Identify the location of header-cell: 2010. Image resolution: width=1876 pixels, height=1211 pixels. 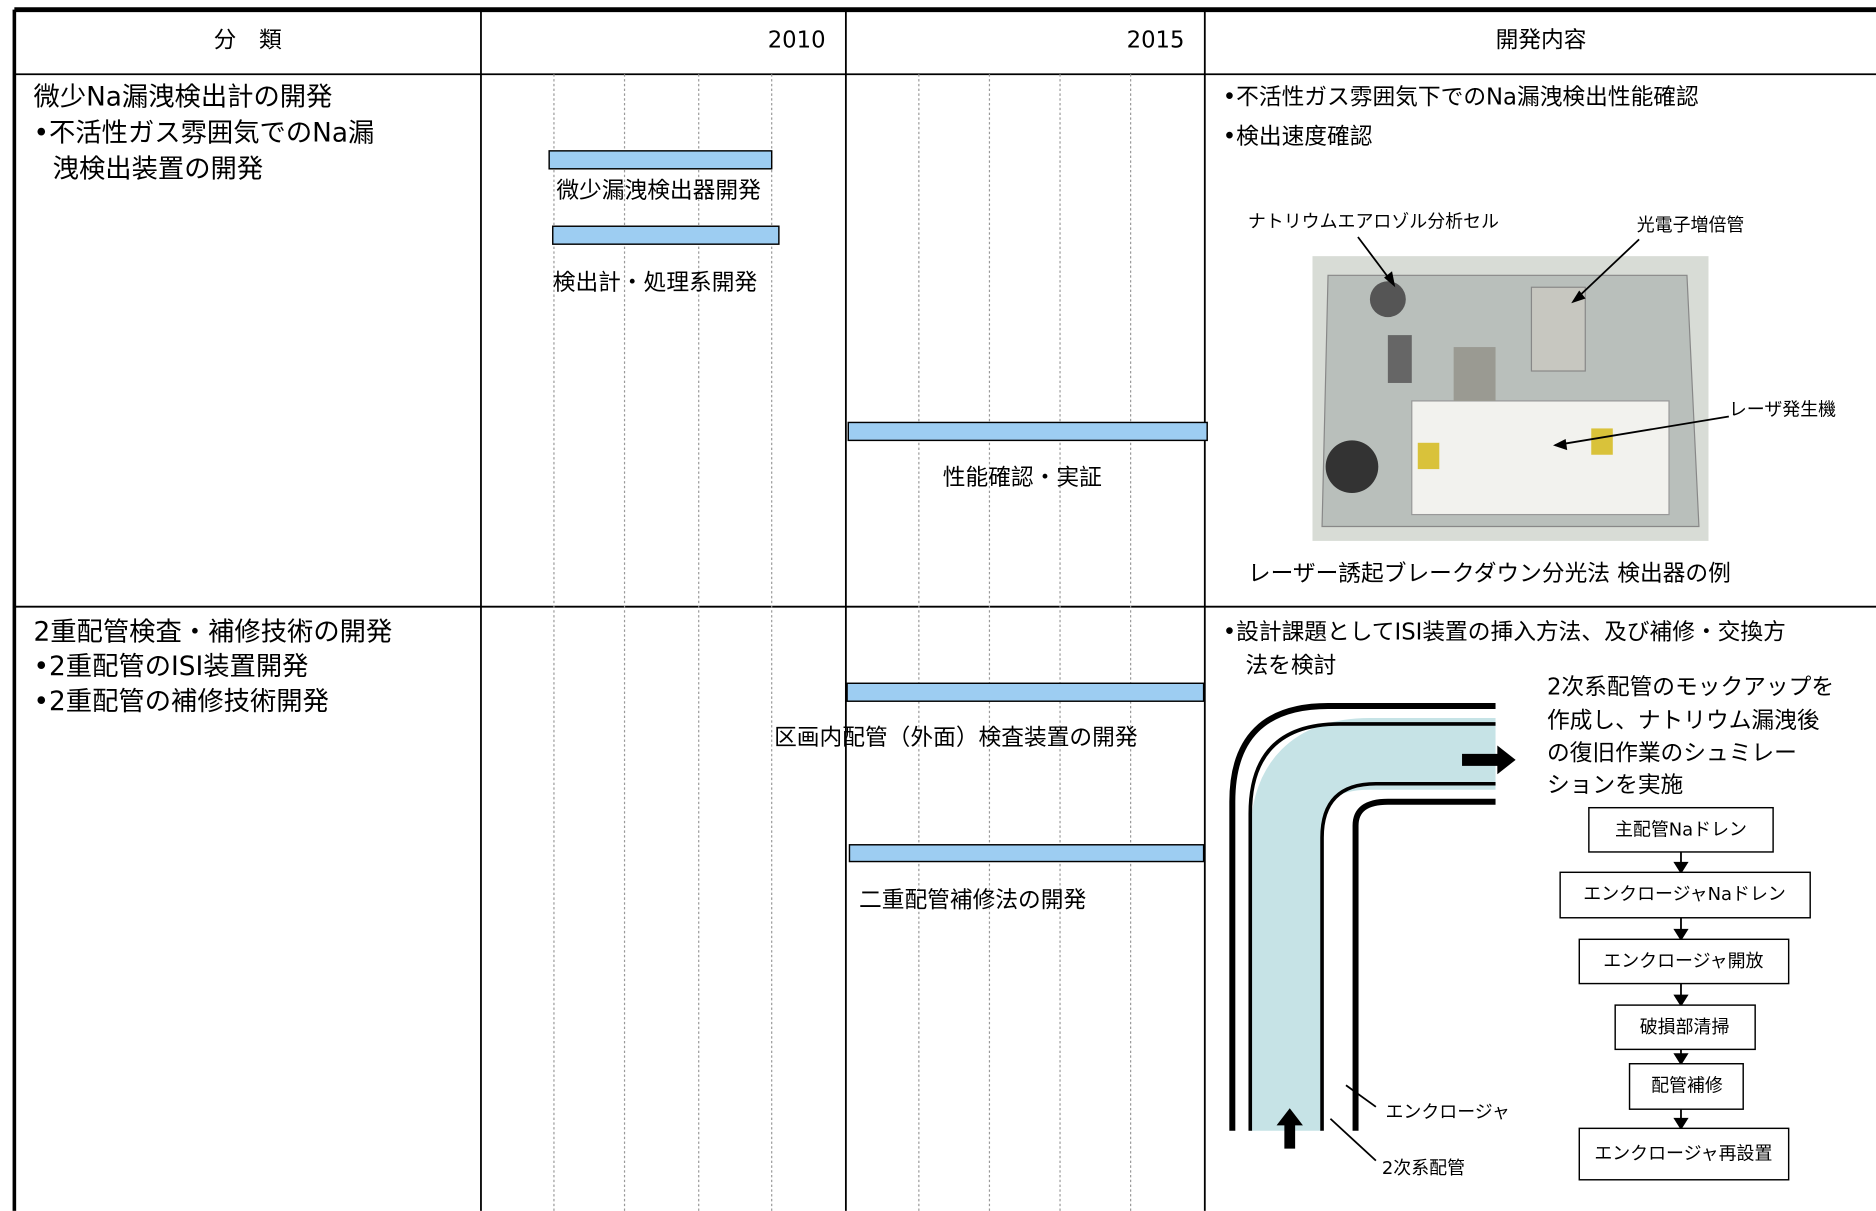
(797, 40).